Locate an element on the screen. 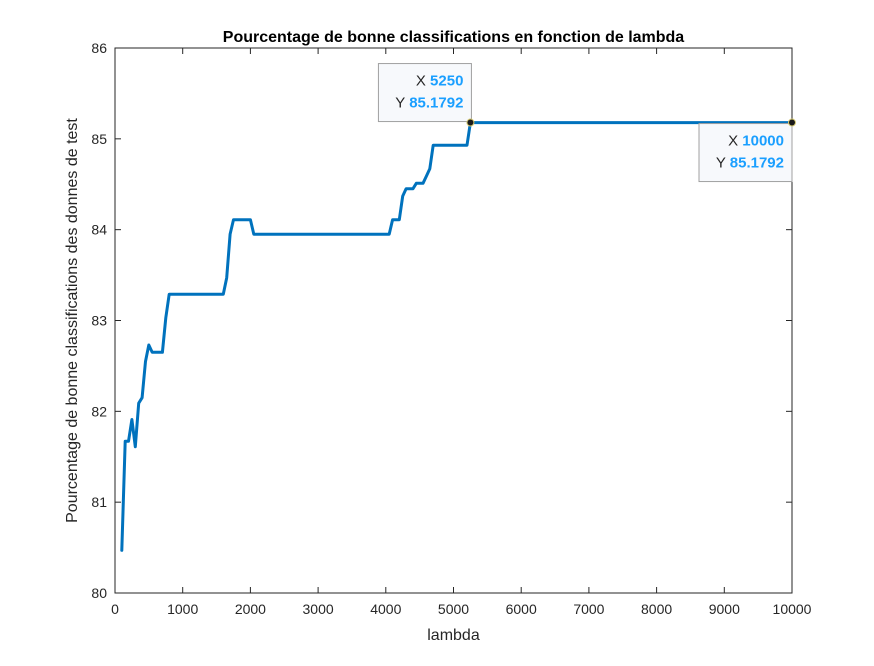 The width and height of the screenshot is (874, 666). x-tick-label: 6000 is located at coordinates (521, 609).